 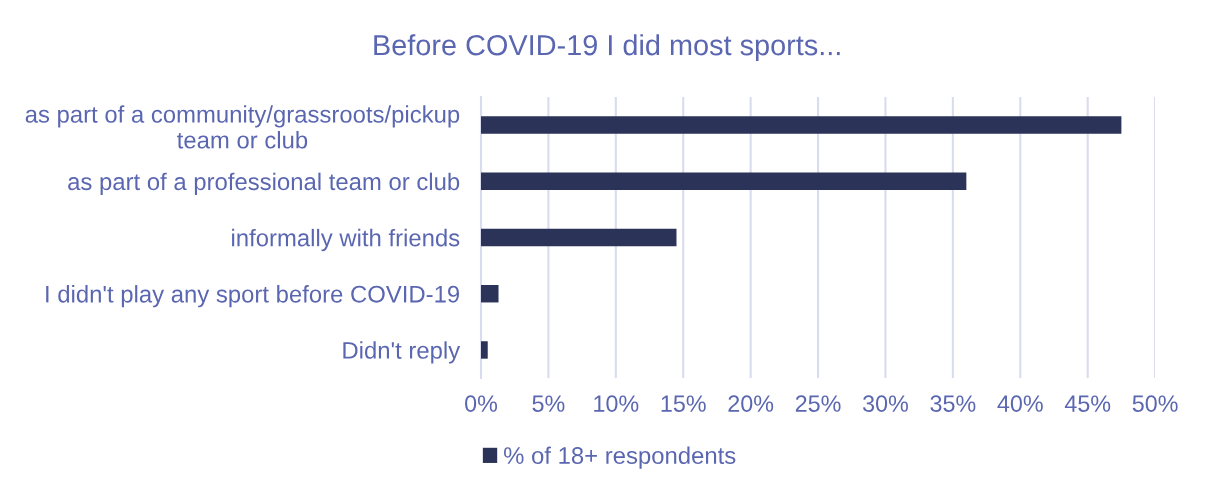 I want to click on y-tick-label: as part of a professional team or club, so click(x=264, y=183).